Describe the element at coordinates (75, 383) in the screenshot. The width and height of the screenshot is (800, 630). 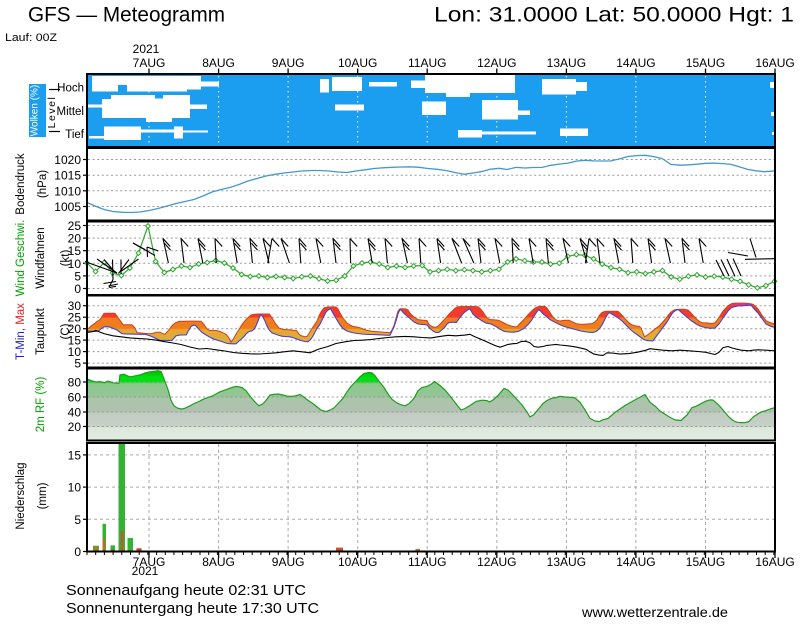
I see `svg-text: 80` at that location.